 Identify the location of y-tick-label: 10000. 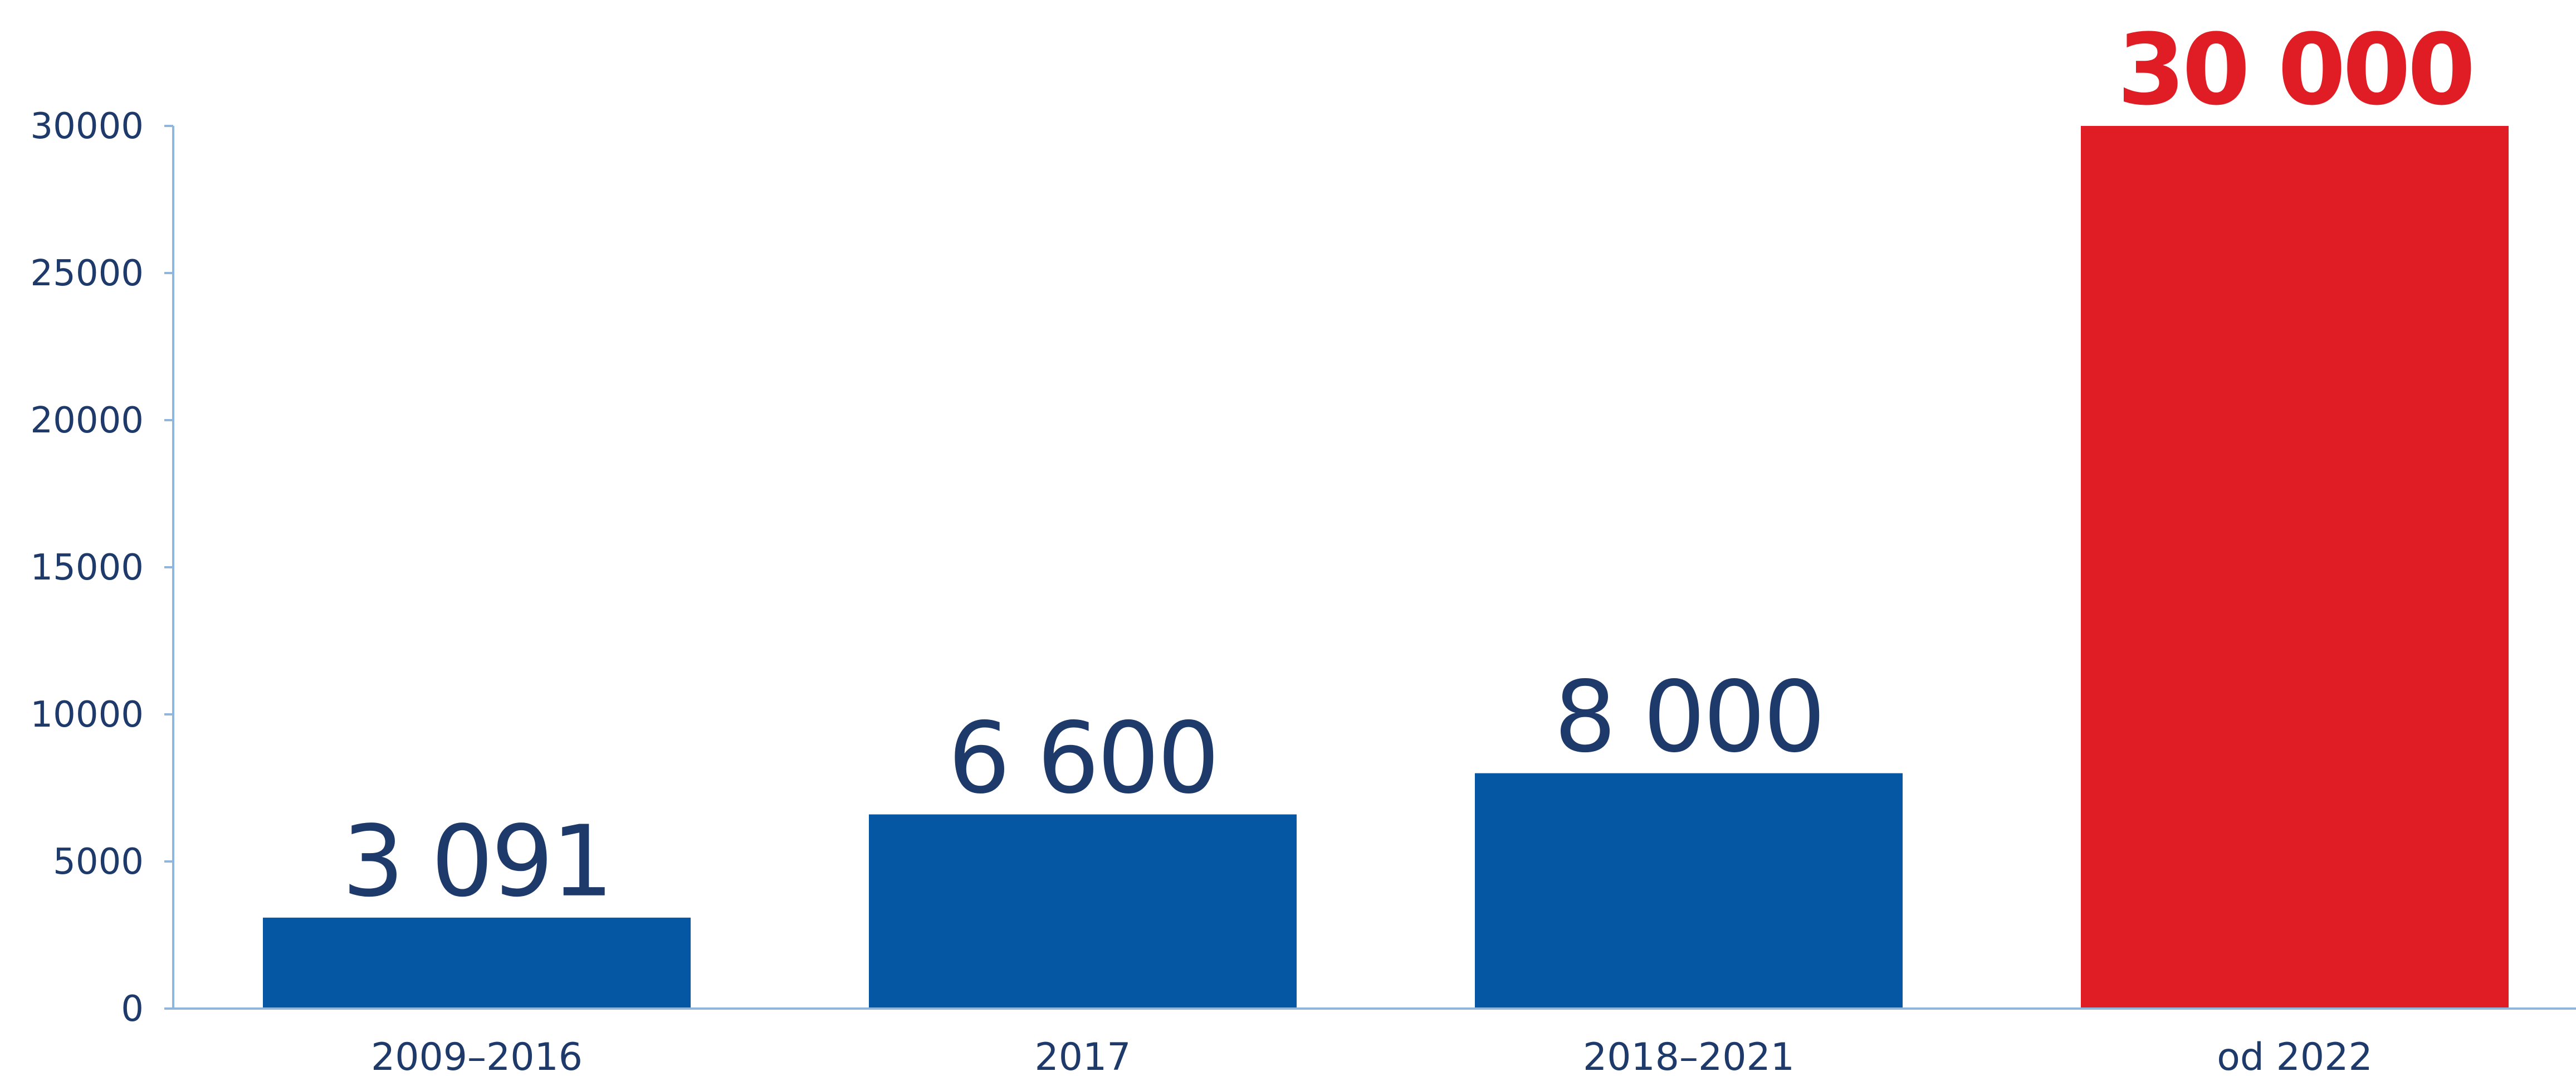
(87, 715).